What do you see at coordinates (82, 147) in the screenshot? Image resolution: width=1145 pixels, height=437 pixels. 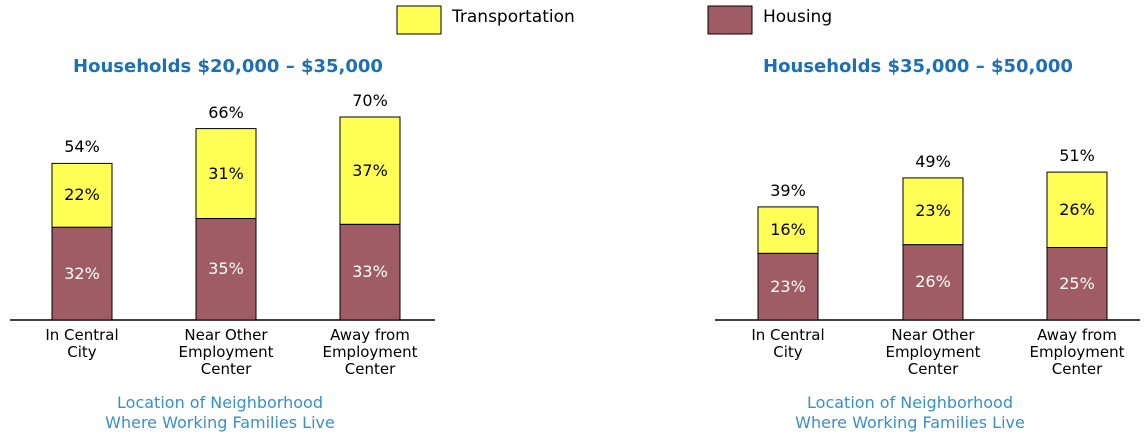 I see `total-label: 54%` at bounding box center [82, 147].